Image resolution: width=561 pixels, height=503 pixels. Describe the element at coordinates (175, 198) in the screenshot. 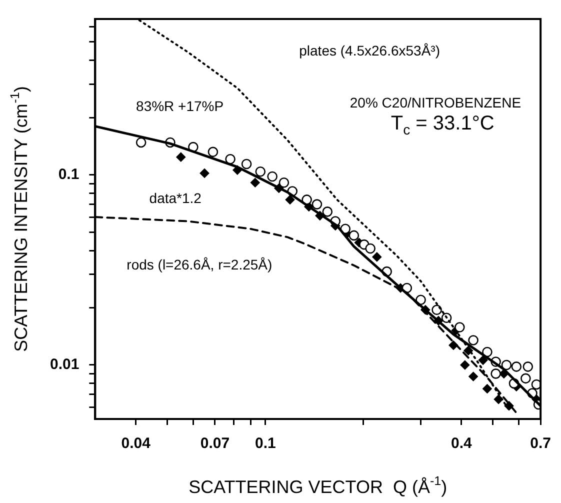

I see `annotation: data*1.2` at that location.